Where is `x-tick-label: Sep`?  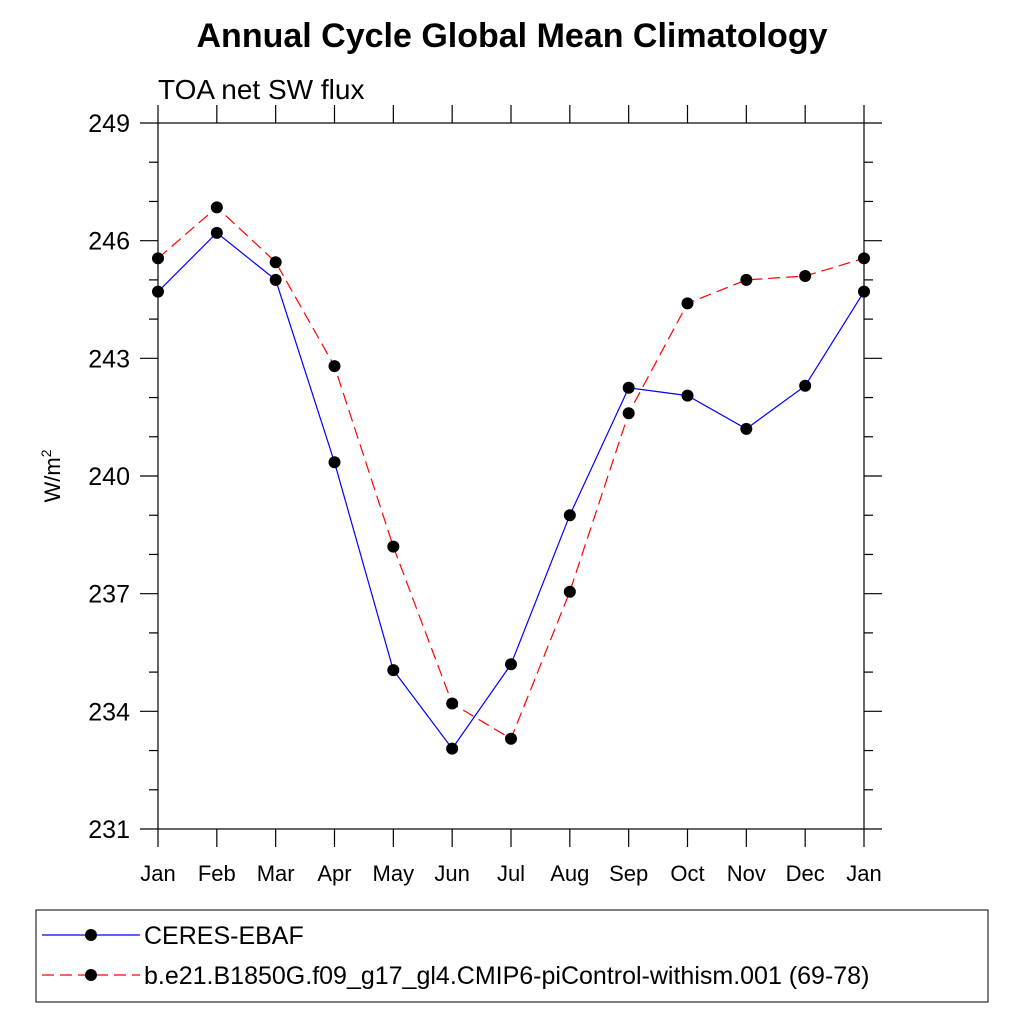 x-tick-label: Sep is located at coordinates (628, 873).